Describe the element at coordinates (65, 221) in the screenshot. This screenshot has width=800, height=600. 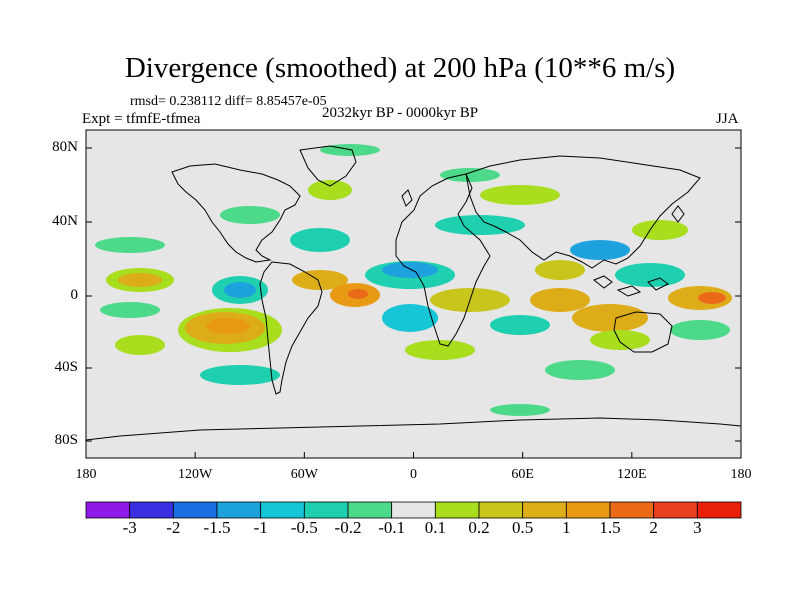
I see `y-tick-label: 40N` at that location.